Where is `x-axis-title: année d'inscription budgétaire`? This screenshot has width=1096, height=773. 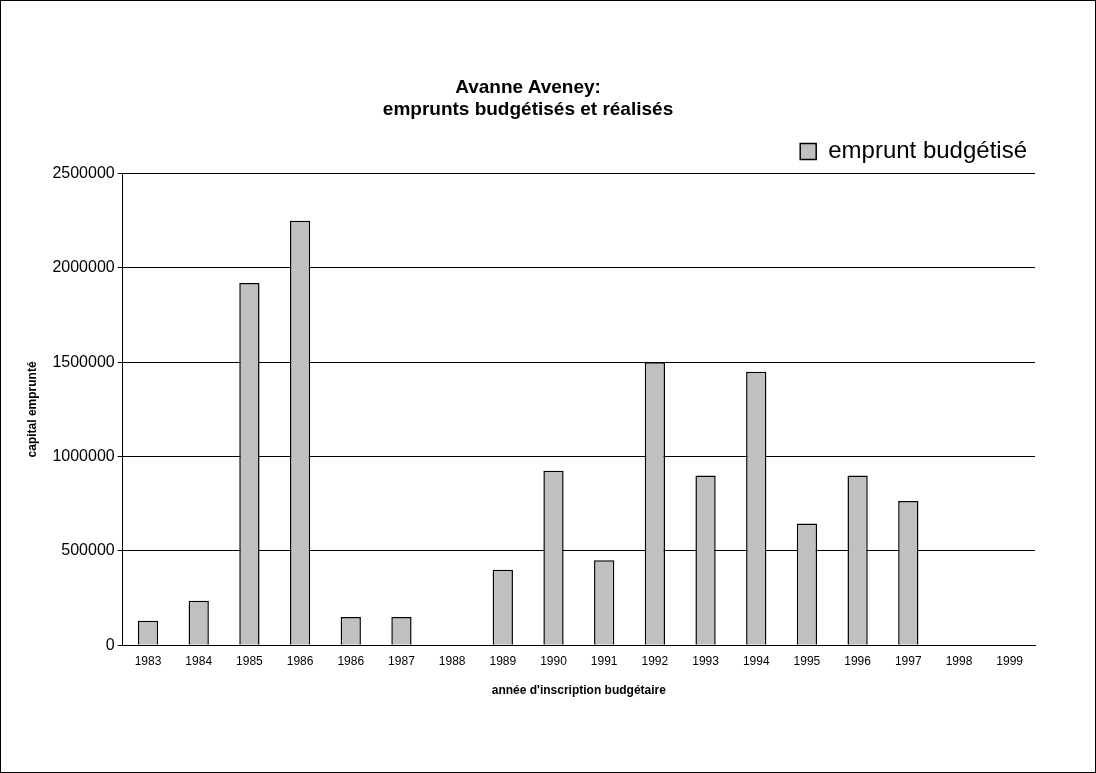
x-axis-title: année d'inscription budgétaire is located at coordinates (579, 690).